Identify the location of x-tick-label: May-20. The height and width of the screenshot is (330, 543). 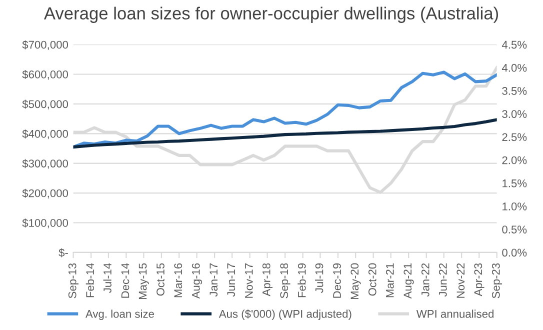
(355, 281).